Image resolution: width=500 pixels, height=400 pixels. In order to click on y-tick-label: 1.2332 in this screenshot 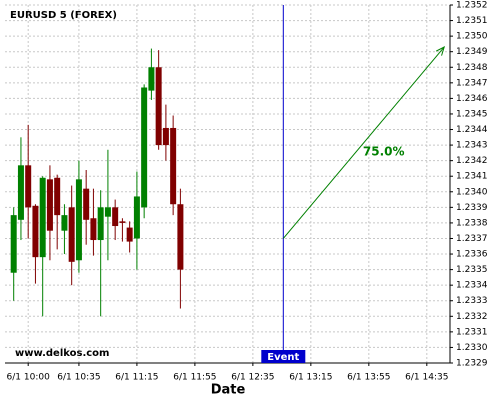, I will do `click(472, 317)`.